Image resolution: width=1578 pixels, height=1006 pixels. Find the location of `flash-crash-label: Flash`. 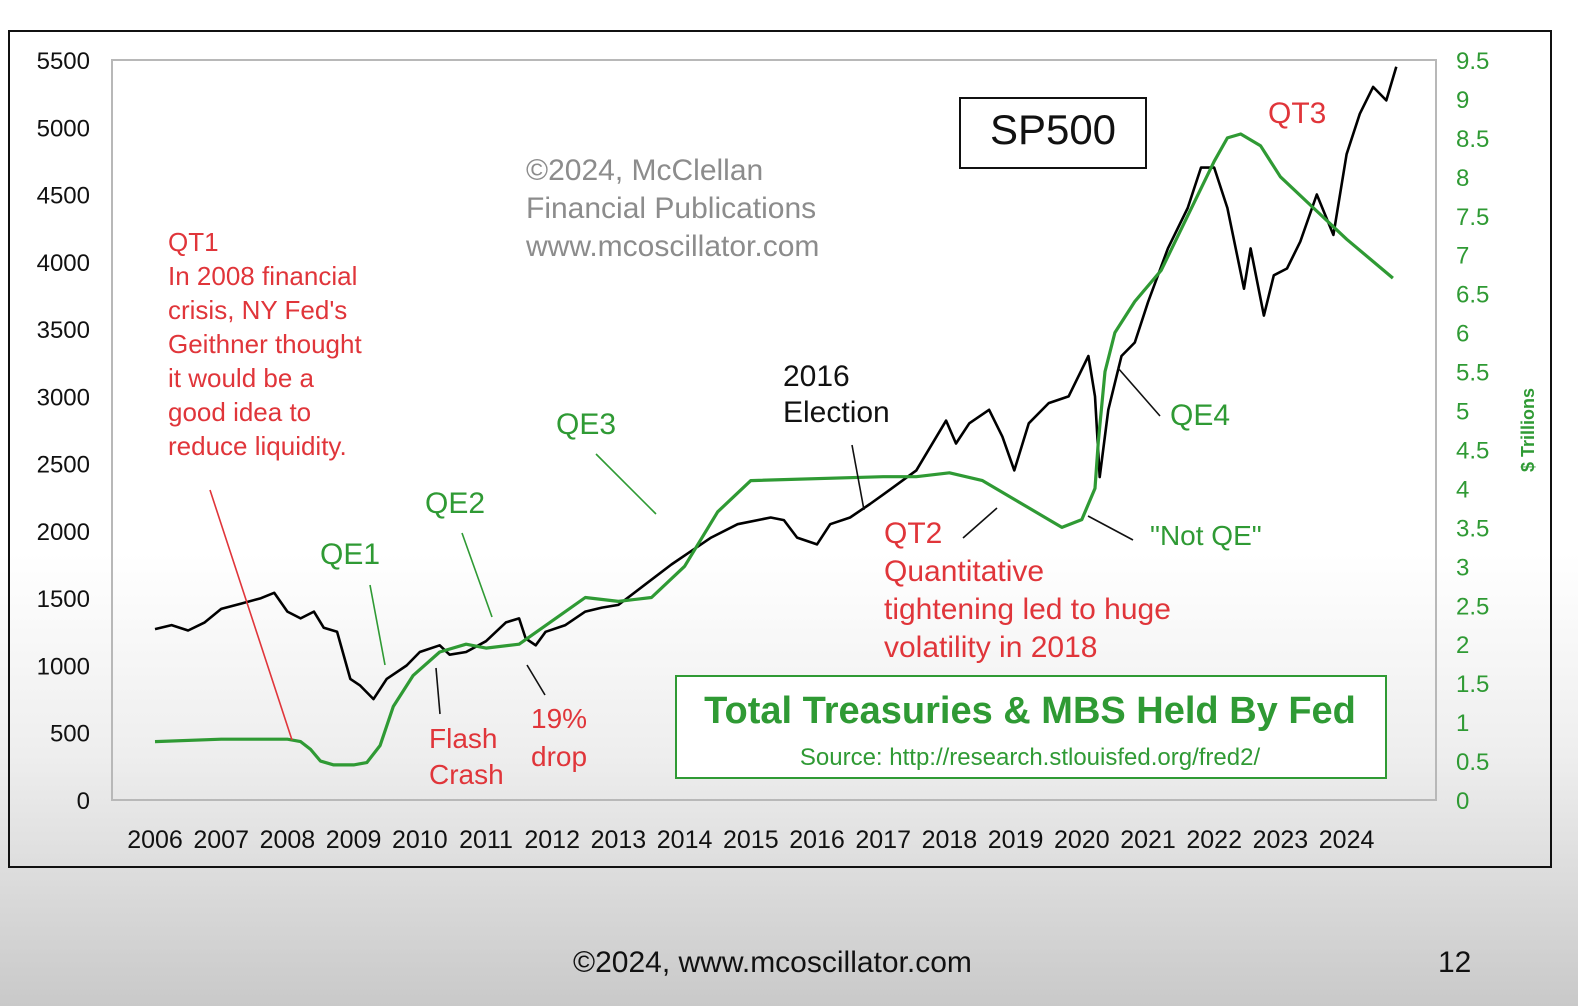

flash-crash-label: Flash is located at coordinates (463, 738).